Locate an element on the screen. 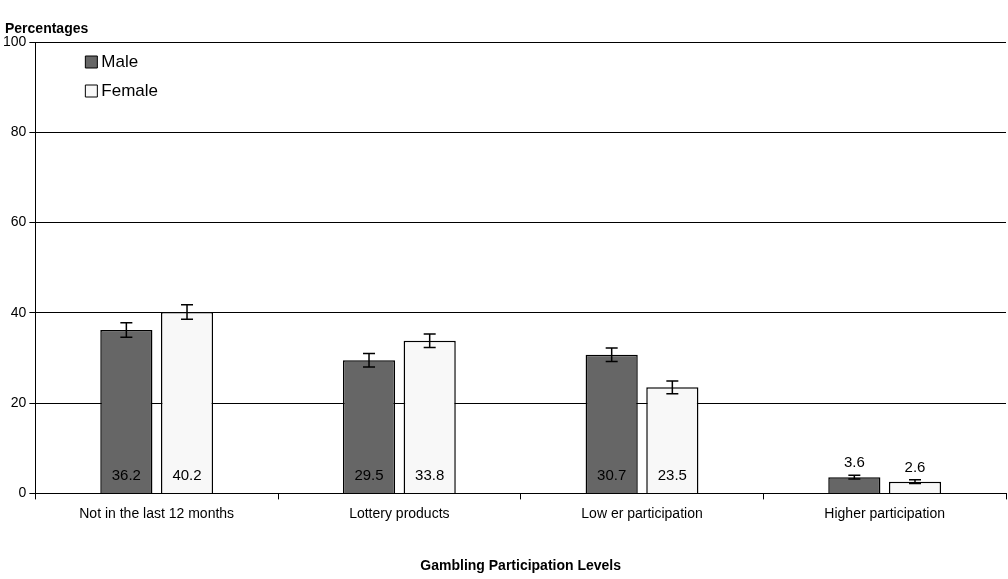 This screenshot has height=579, width=1008. data-label: 30.7 is located at coordinates (612, 474).